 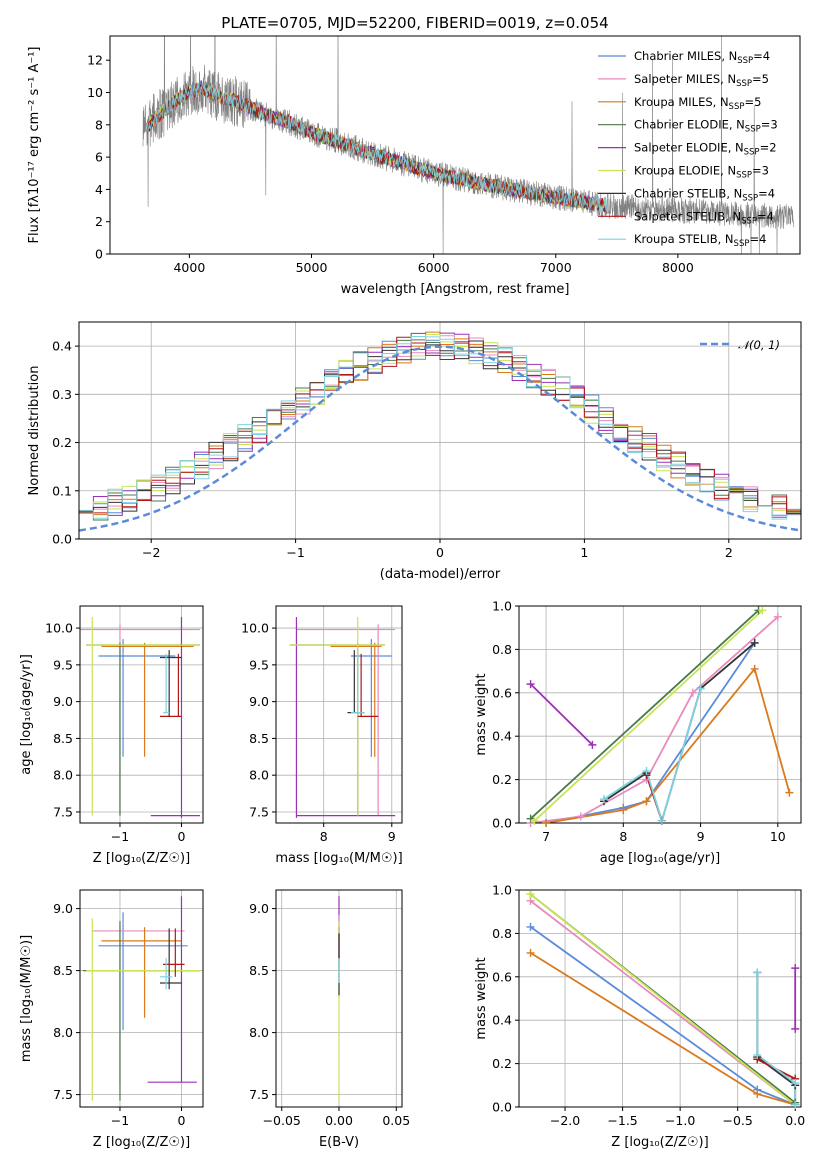 I want to click on x-tick-label: 1, so click(x=584, y=552).